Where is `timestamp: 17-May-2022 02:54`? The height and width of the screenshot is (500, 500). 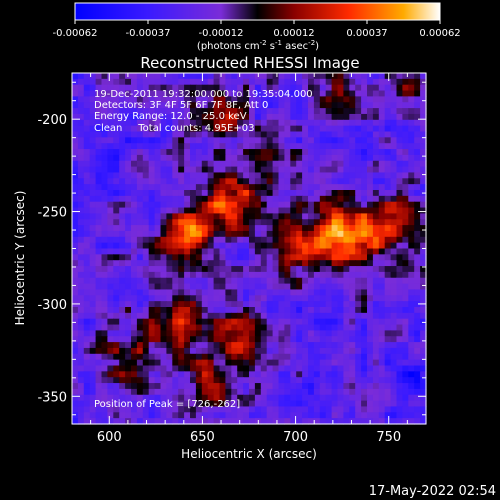 timestamp: 17-May-2022 02:54 is located at coordinates (432, 491).